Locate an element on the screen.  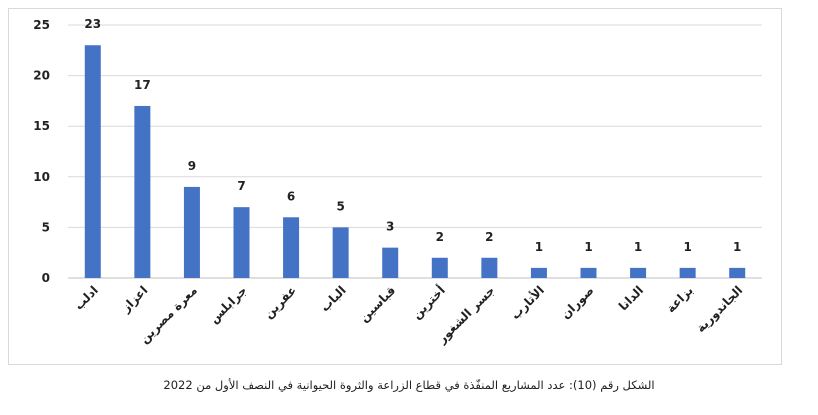
x-tick-label: الباب is located at coordinates (333, 298).